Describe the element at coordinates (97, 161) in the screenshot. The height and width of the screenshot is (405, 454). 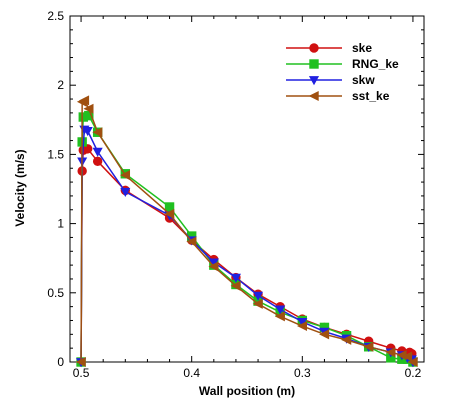
I see `data-point-ske` at that location.